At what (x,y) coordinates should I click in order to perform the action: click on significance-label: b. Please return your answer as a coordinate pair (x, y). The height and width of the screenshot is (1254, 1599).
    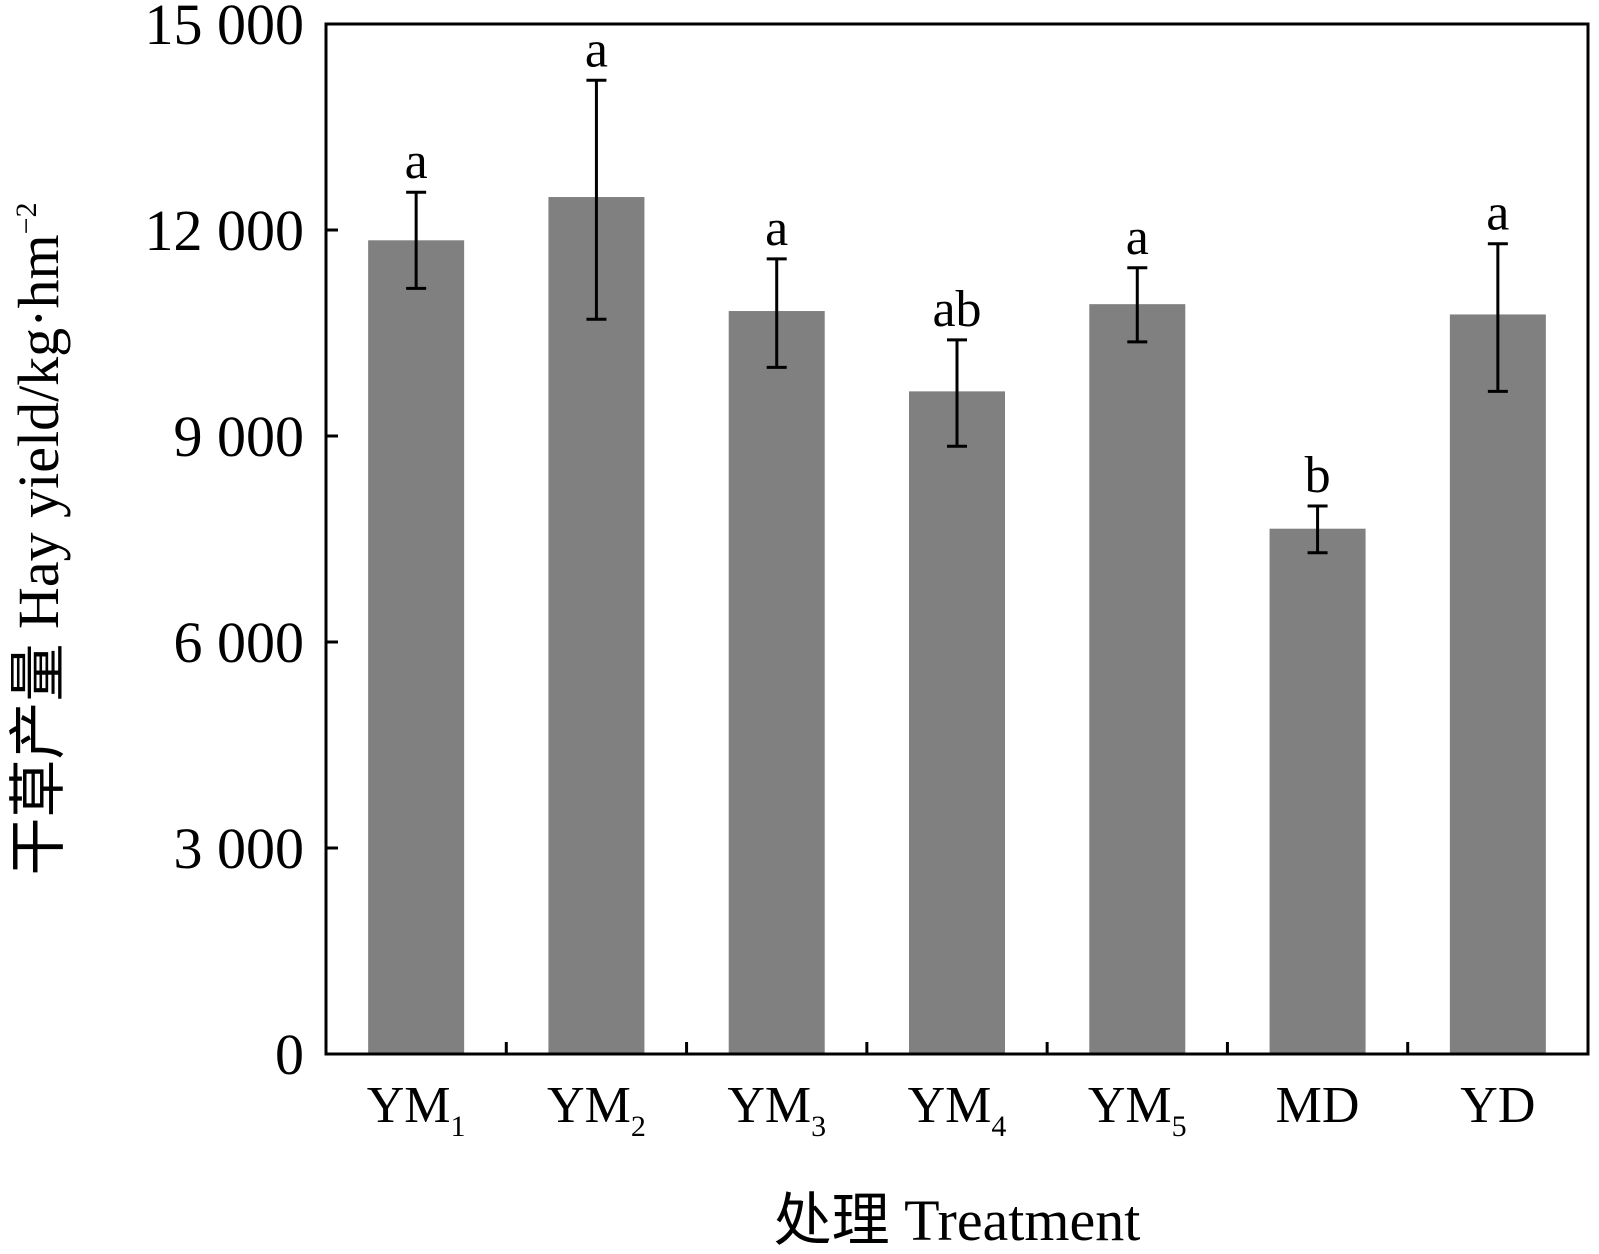
    Looking at the image, I should click on (1318, 475).